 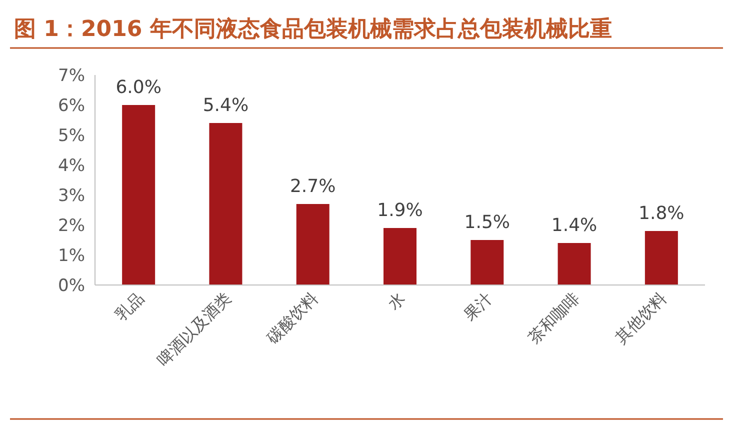 What do you see at coordinates (129, 306) in the screenshot?
I see `x-tick-label: 乳品` at bounding box center [129, 306].